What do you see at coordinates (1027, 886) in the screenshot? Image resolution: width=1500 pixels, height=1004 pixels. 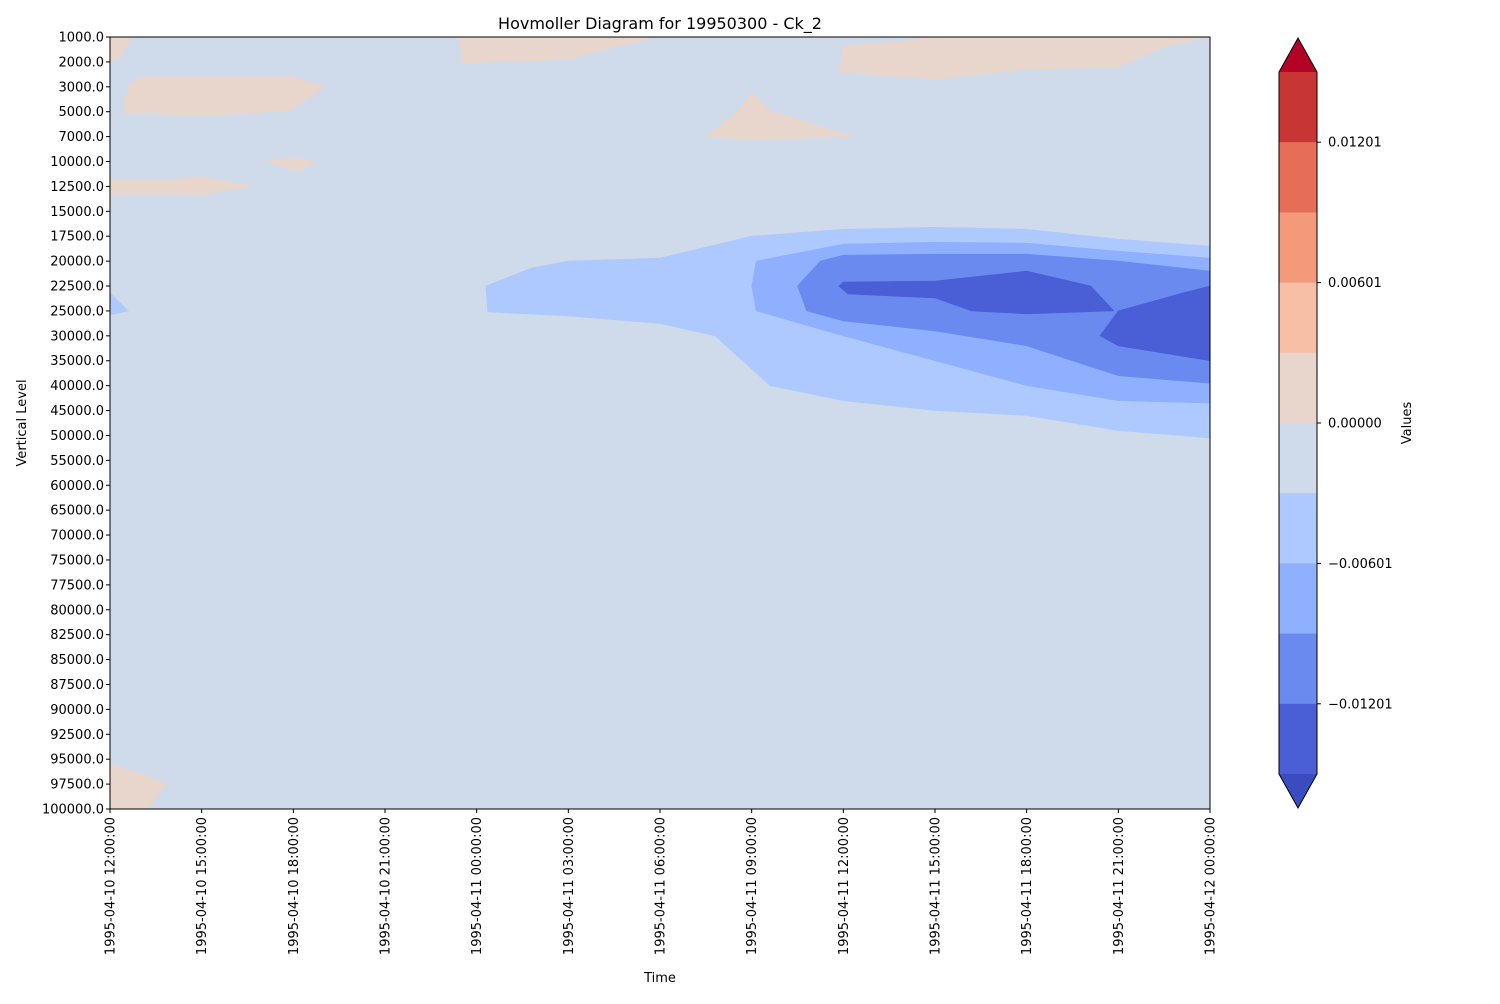 I see `x-tick-label: 1995-04-11 18:00:00` at bounding box center [1027, 886].